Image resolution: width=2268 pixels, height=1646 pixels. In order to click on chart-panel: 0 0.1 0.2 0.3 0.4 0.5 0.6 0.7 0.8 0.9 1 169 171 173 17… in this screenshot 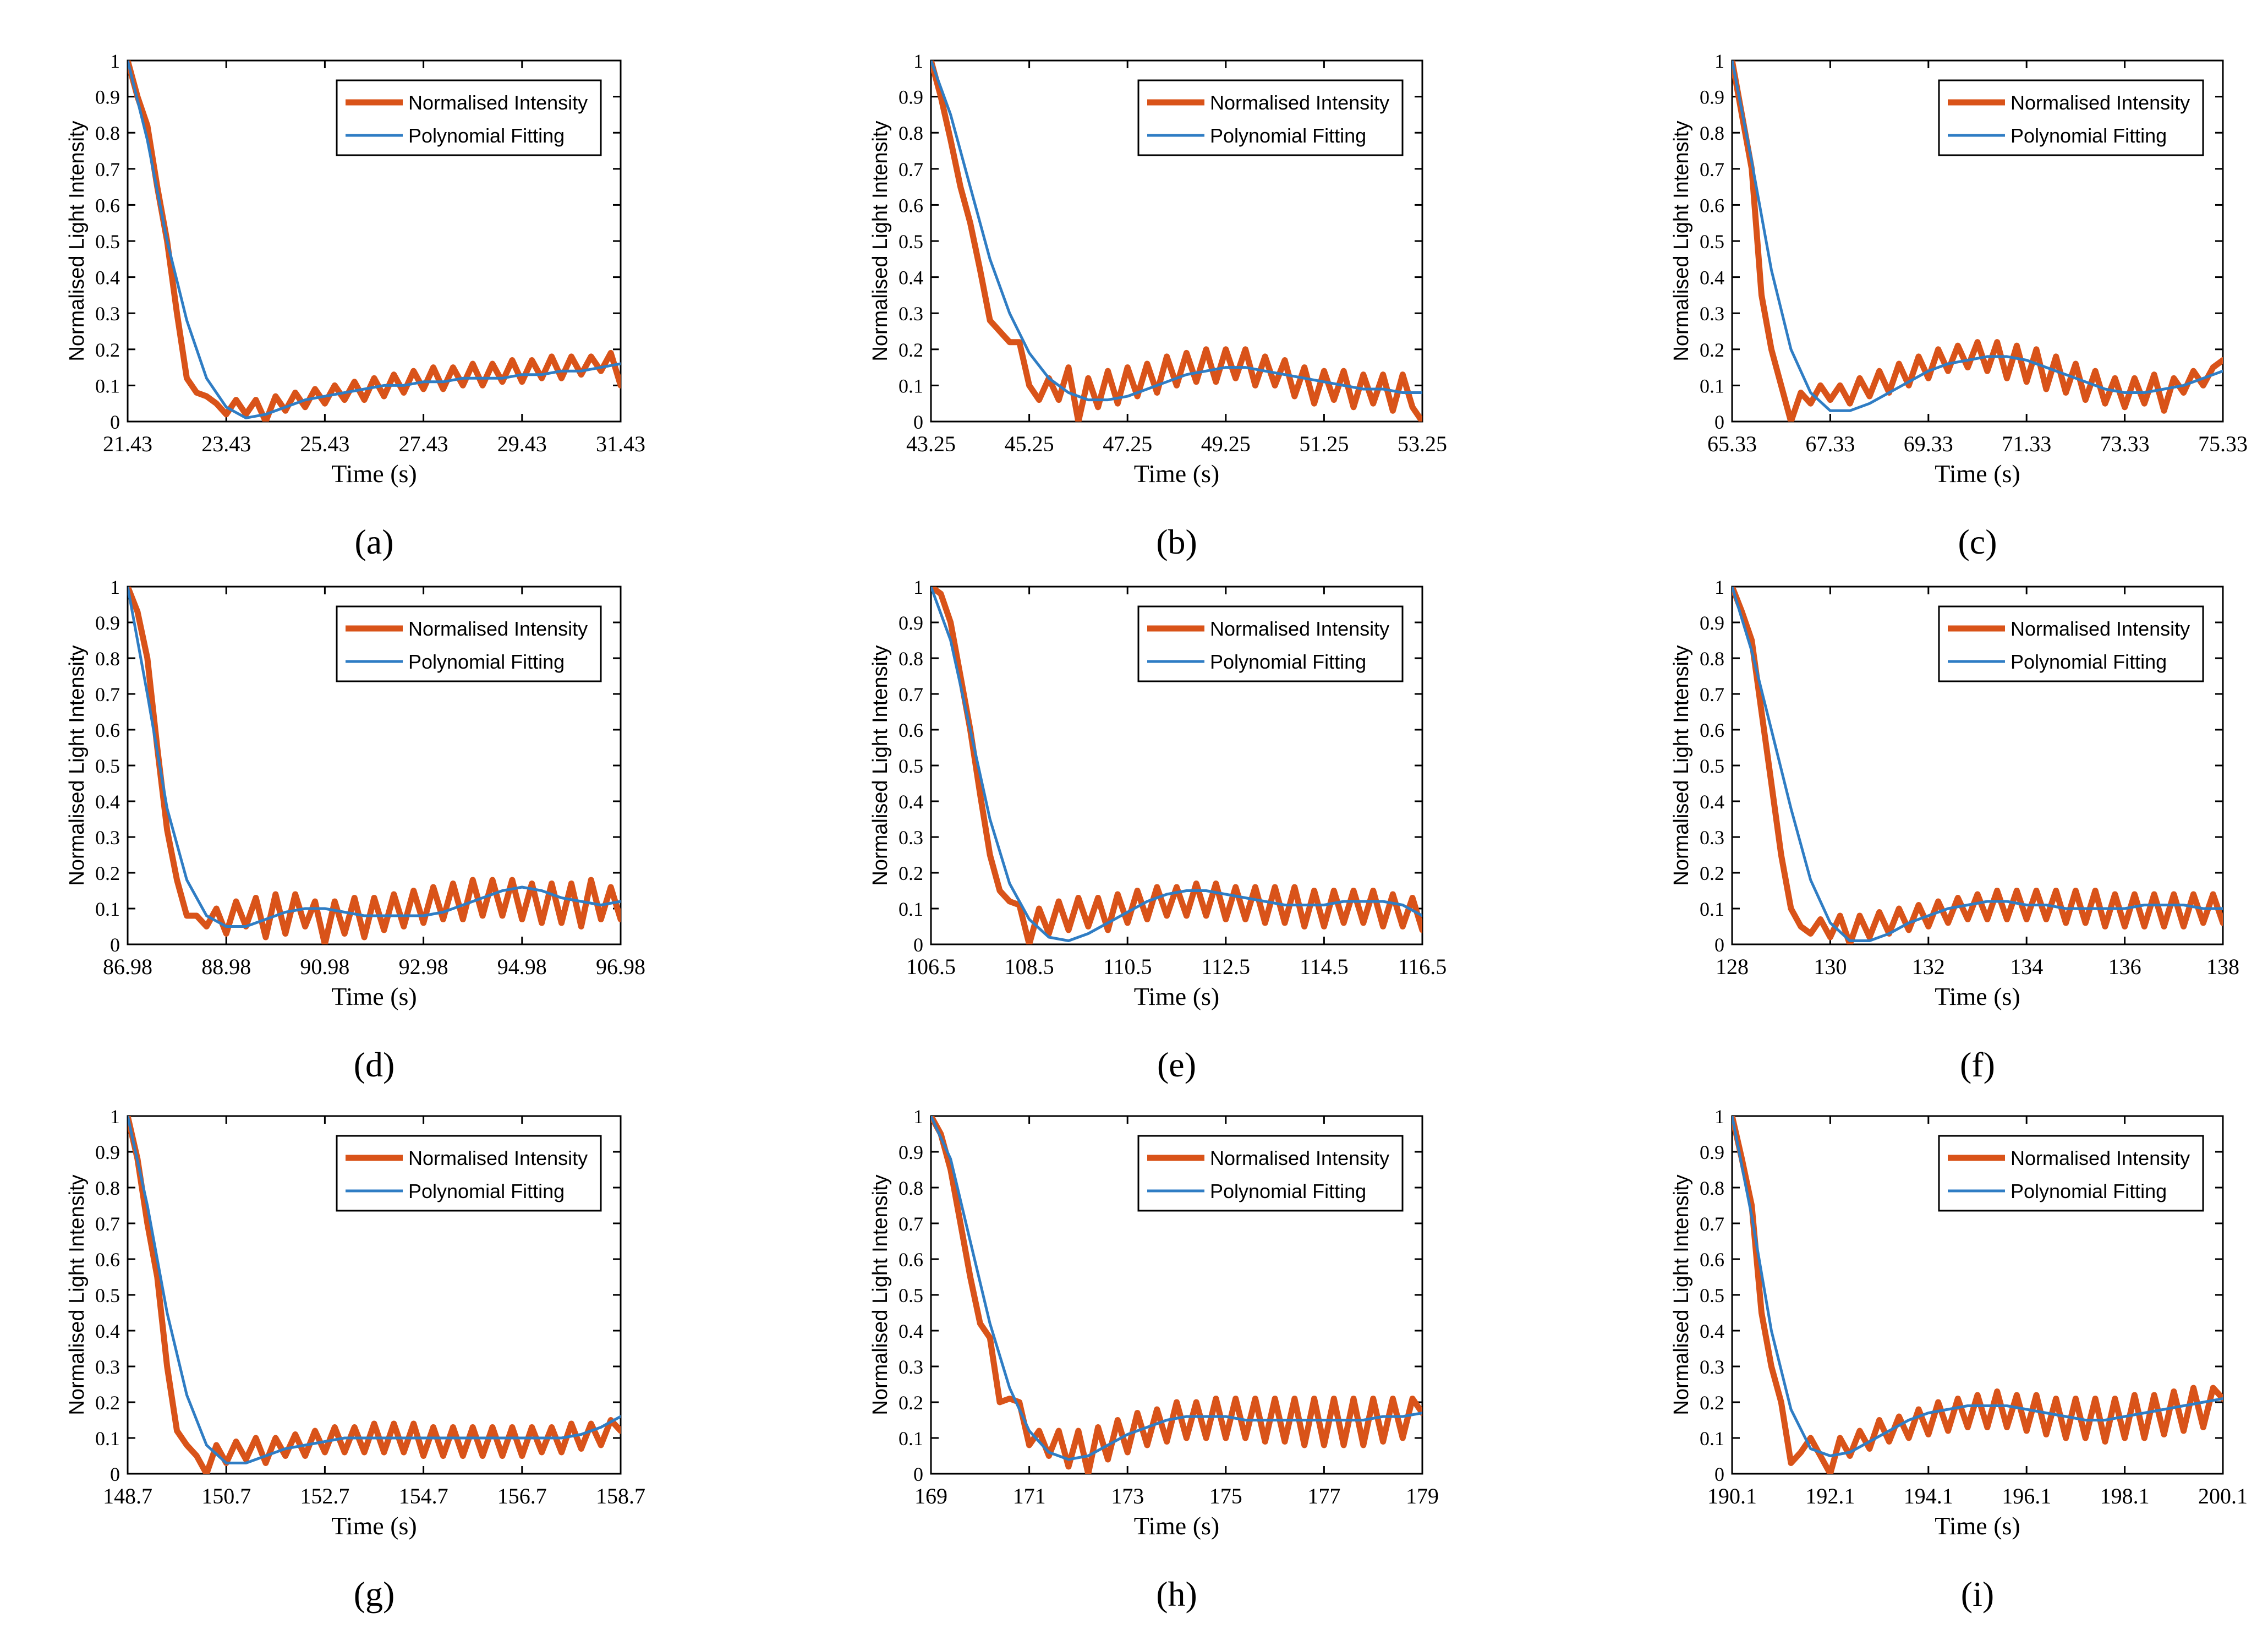, I will do `click(1154, 1360)`.